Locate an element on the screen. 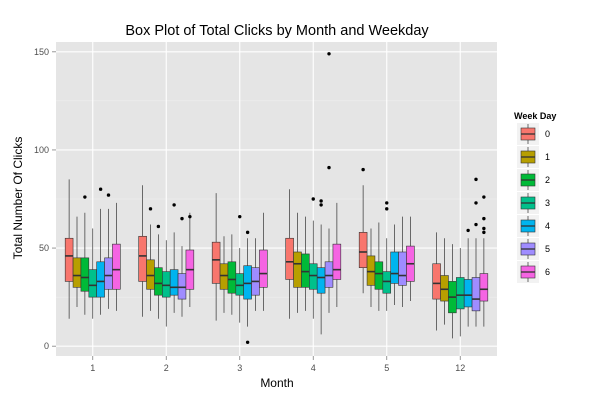 The height and width of the screenshot is (400, 600). x-axis-title: Month is located at coordinates (276, 383).